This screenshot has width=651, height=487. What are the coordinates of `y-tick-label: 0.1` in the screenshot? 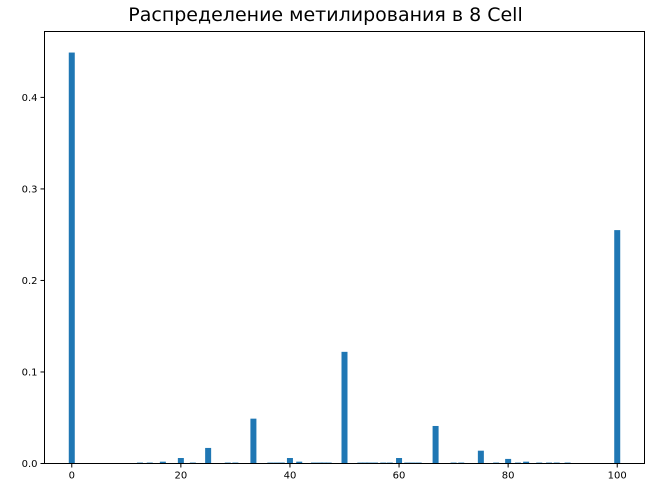 It's located at (30, 372).